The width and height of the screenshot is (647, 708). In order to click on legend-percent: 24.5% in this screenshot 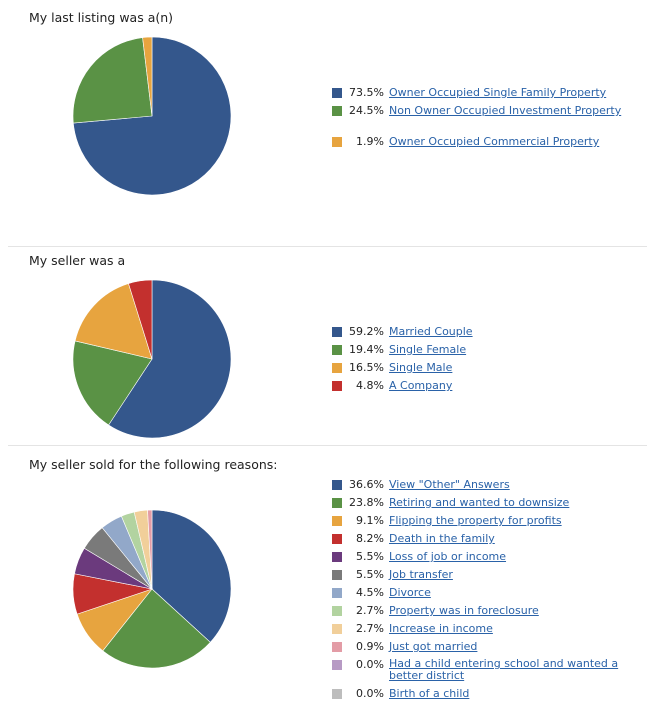, I will do `click(366, 110)`.